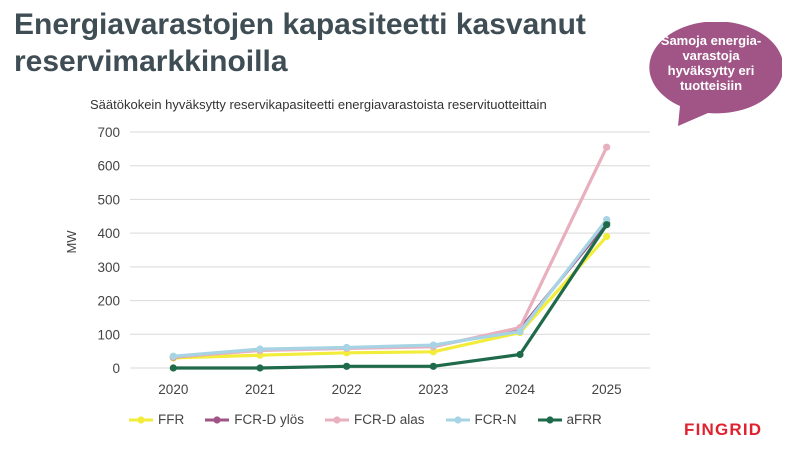 The image size is (787, 450). I want to click on legend: FFR FCR-D ylös FCR-D alas FCR-N aFRR, so click(375, 419).